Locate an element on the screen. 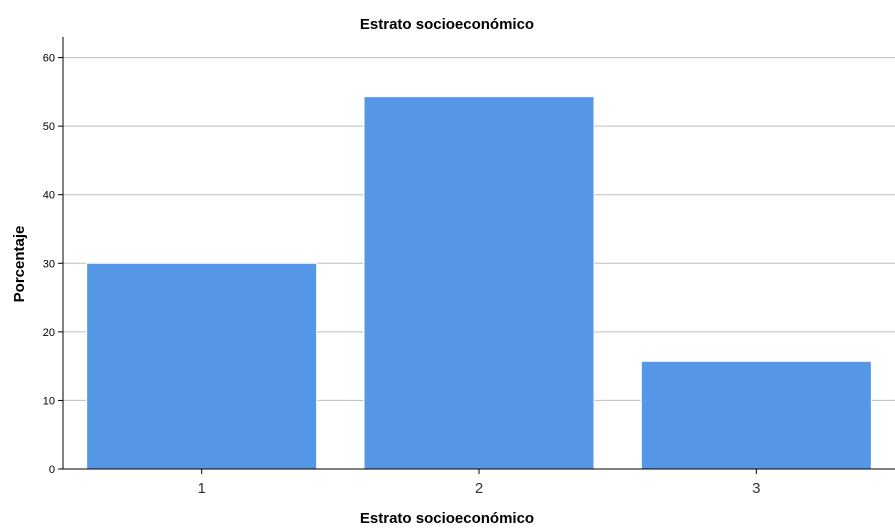  y-axis-label: Porcentaje is located at coordinates (19, 264).